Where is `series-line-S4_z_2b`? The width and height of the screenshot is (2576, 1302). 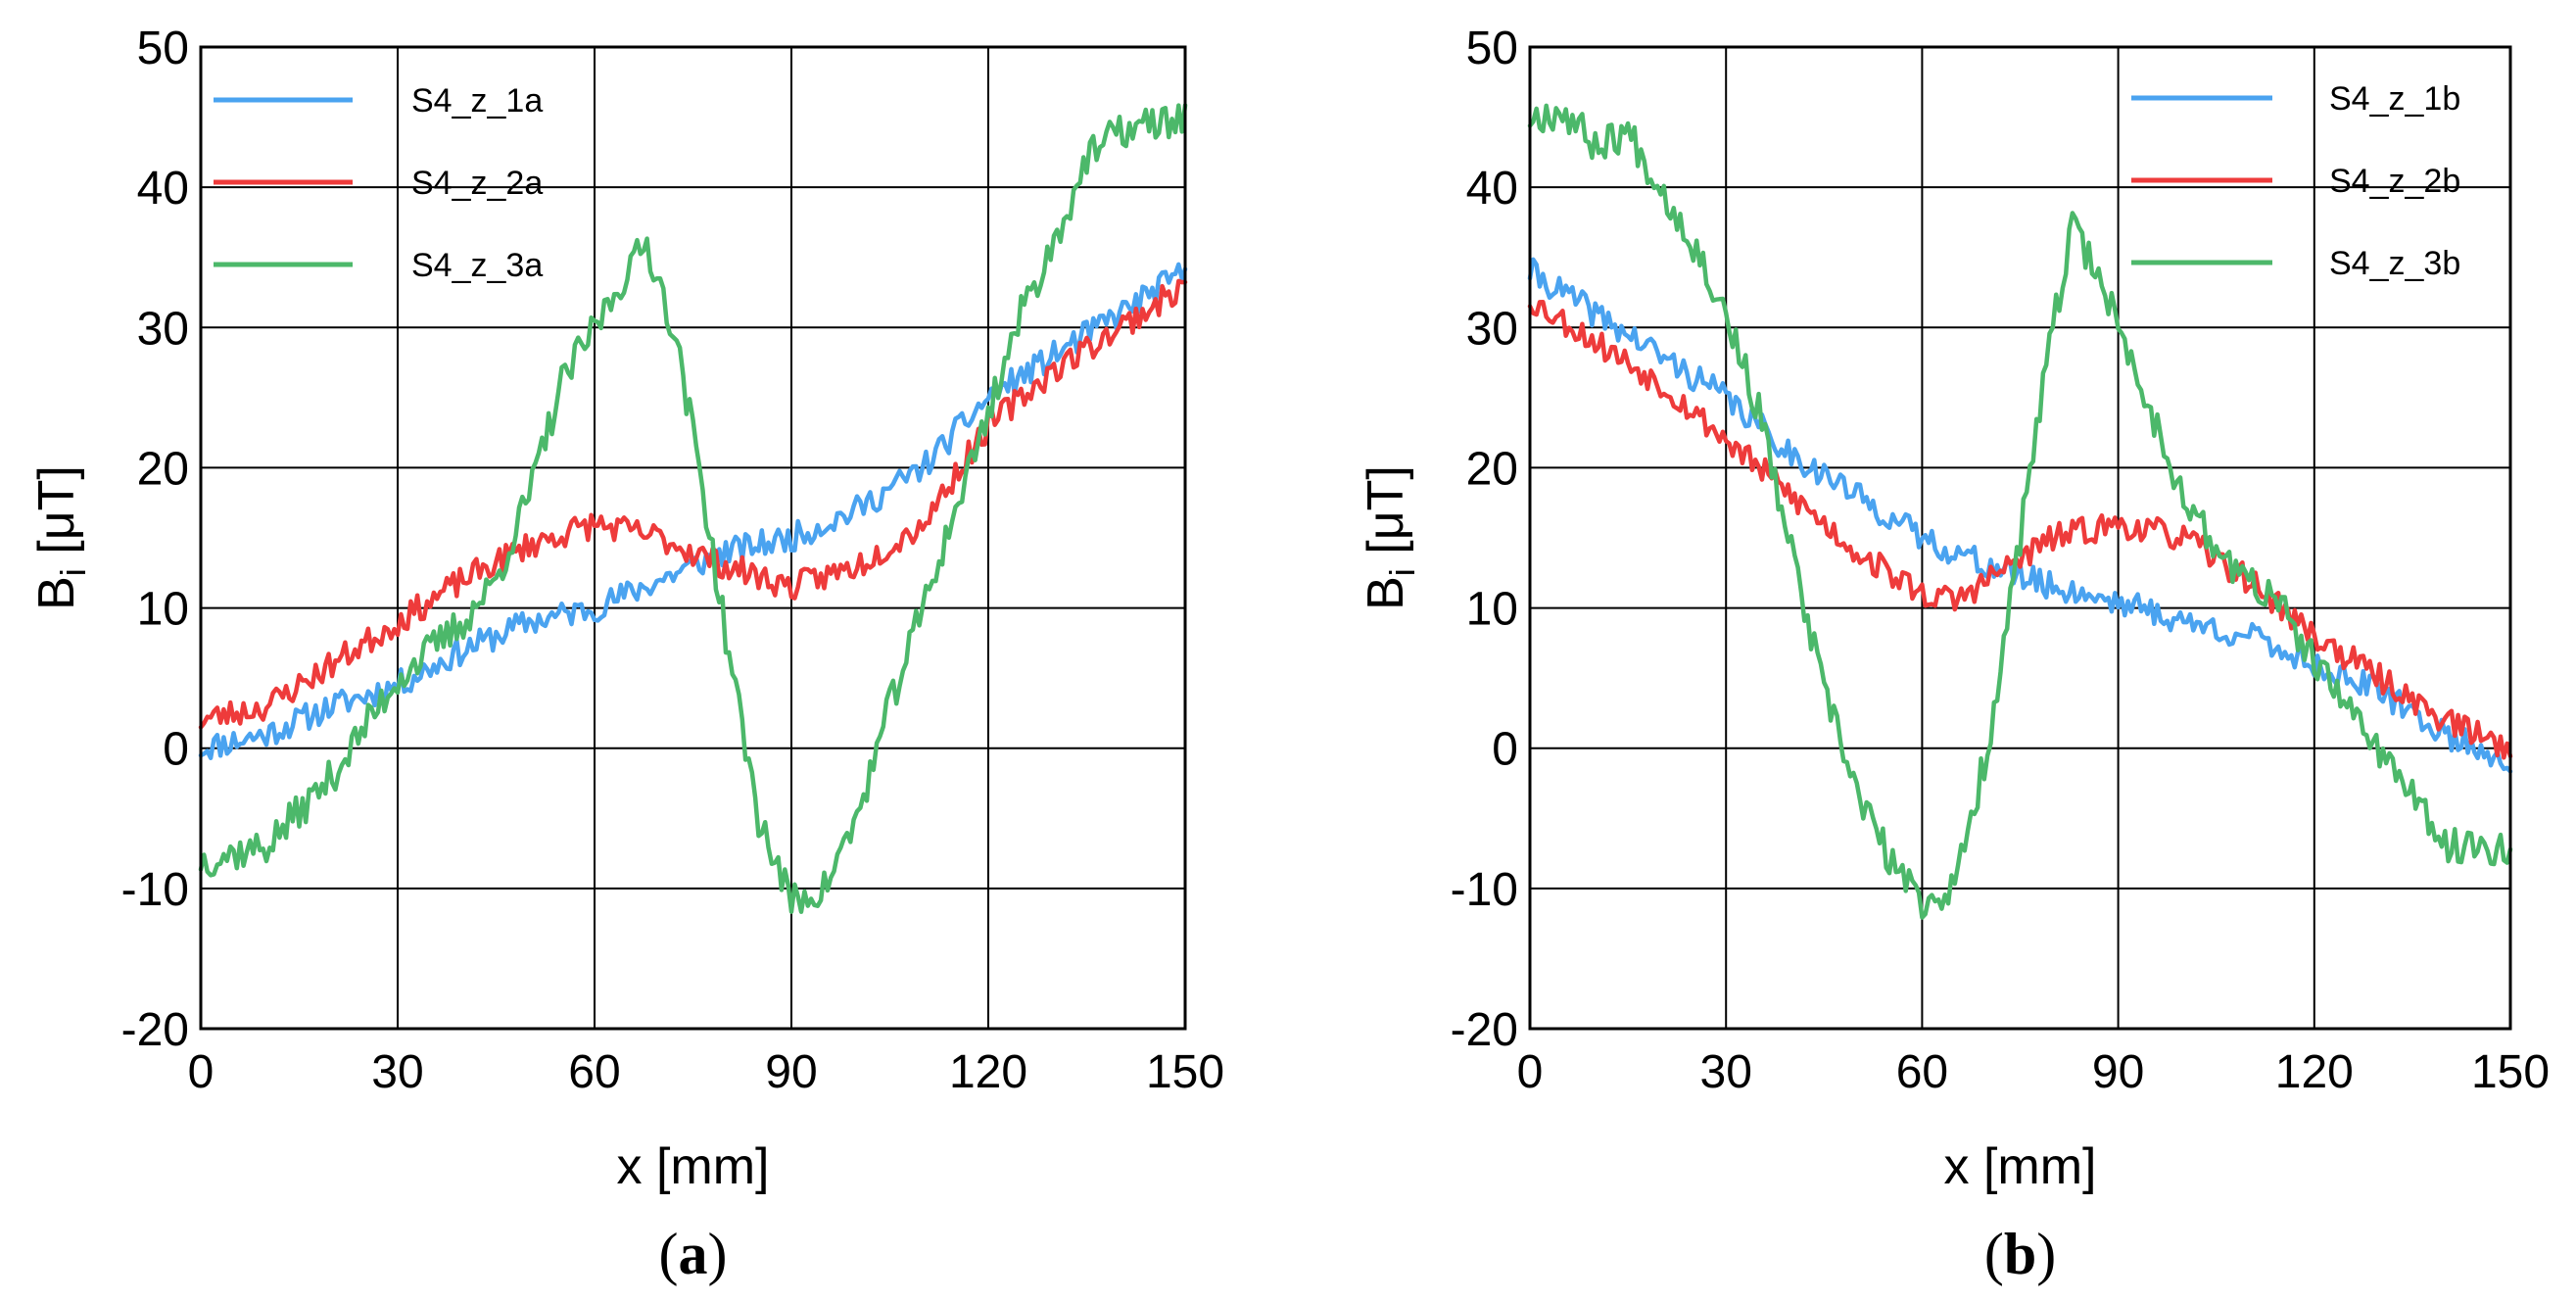
series-line-S4_z_2b is located at coordinates (2020, 530).